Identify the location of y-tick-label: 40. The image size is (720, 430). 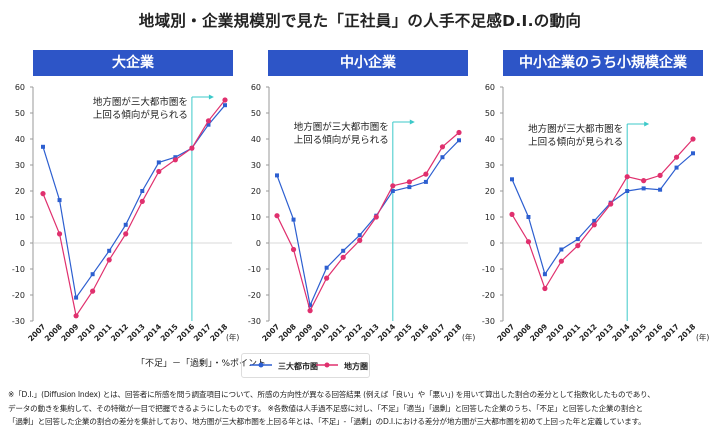
(256, 139).